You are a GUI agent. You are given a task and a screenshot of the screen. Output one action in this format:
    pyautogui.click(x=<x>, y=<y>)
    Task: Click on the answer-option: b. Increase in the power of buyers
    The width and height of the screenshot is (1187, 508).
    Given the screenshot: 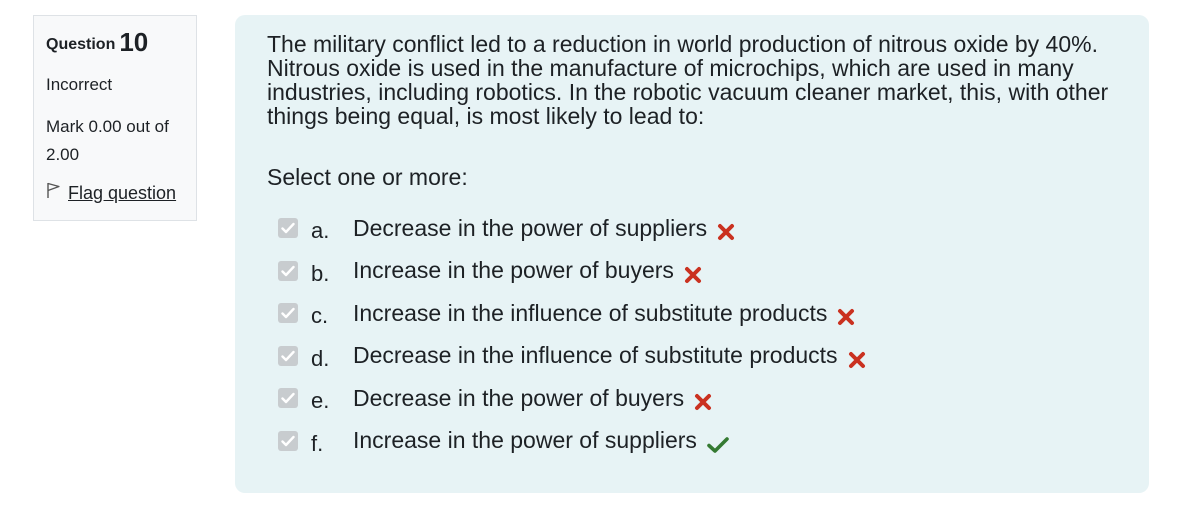 What is the action you would take?
    pyautogui.click(x=691, y=271)
    